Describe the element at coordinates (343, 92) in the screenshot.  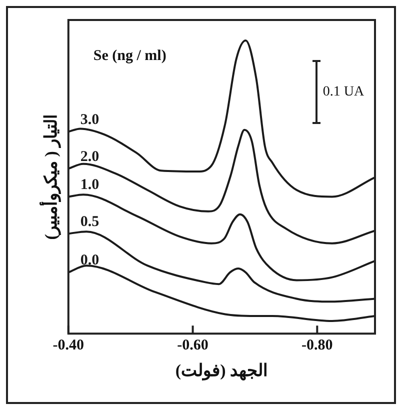
I see `annotation: 0.1 UA` at that location.